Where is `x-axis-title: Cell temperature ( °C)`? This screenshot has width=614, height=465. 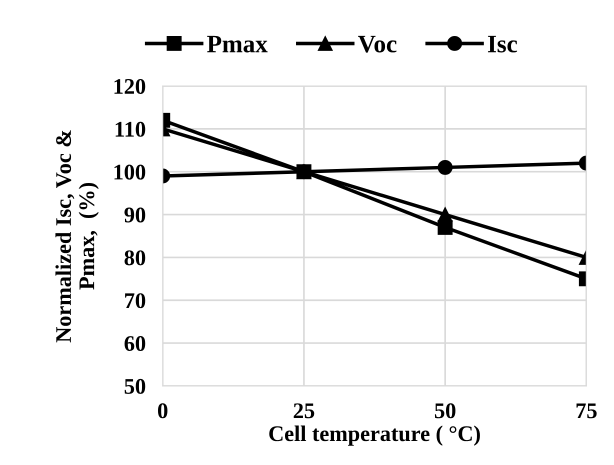 x-axis-title: Cell temperature ( °C) is located at coordinates (374, 436).